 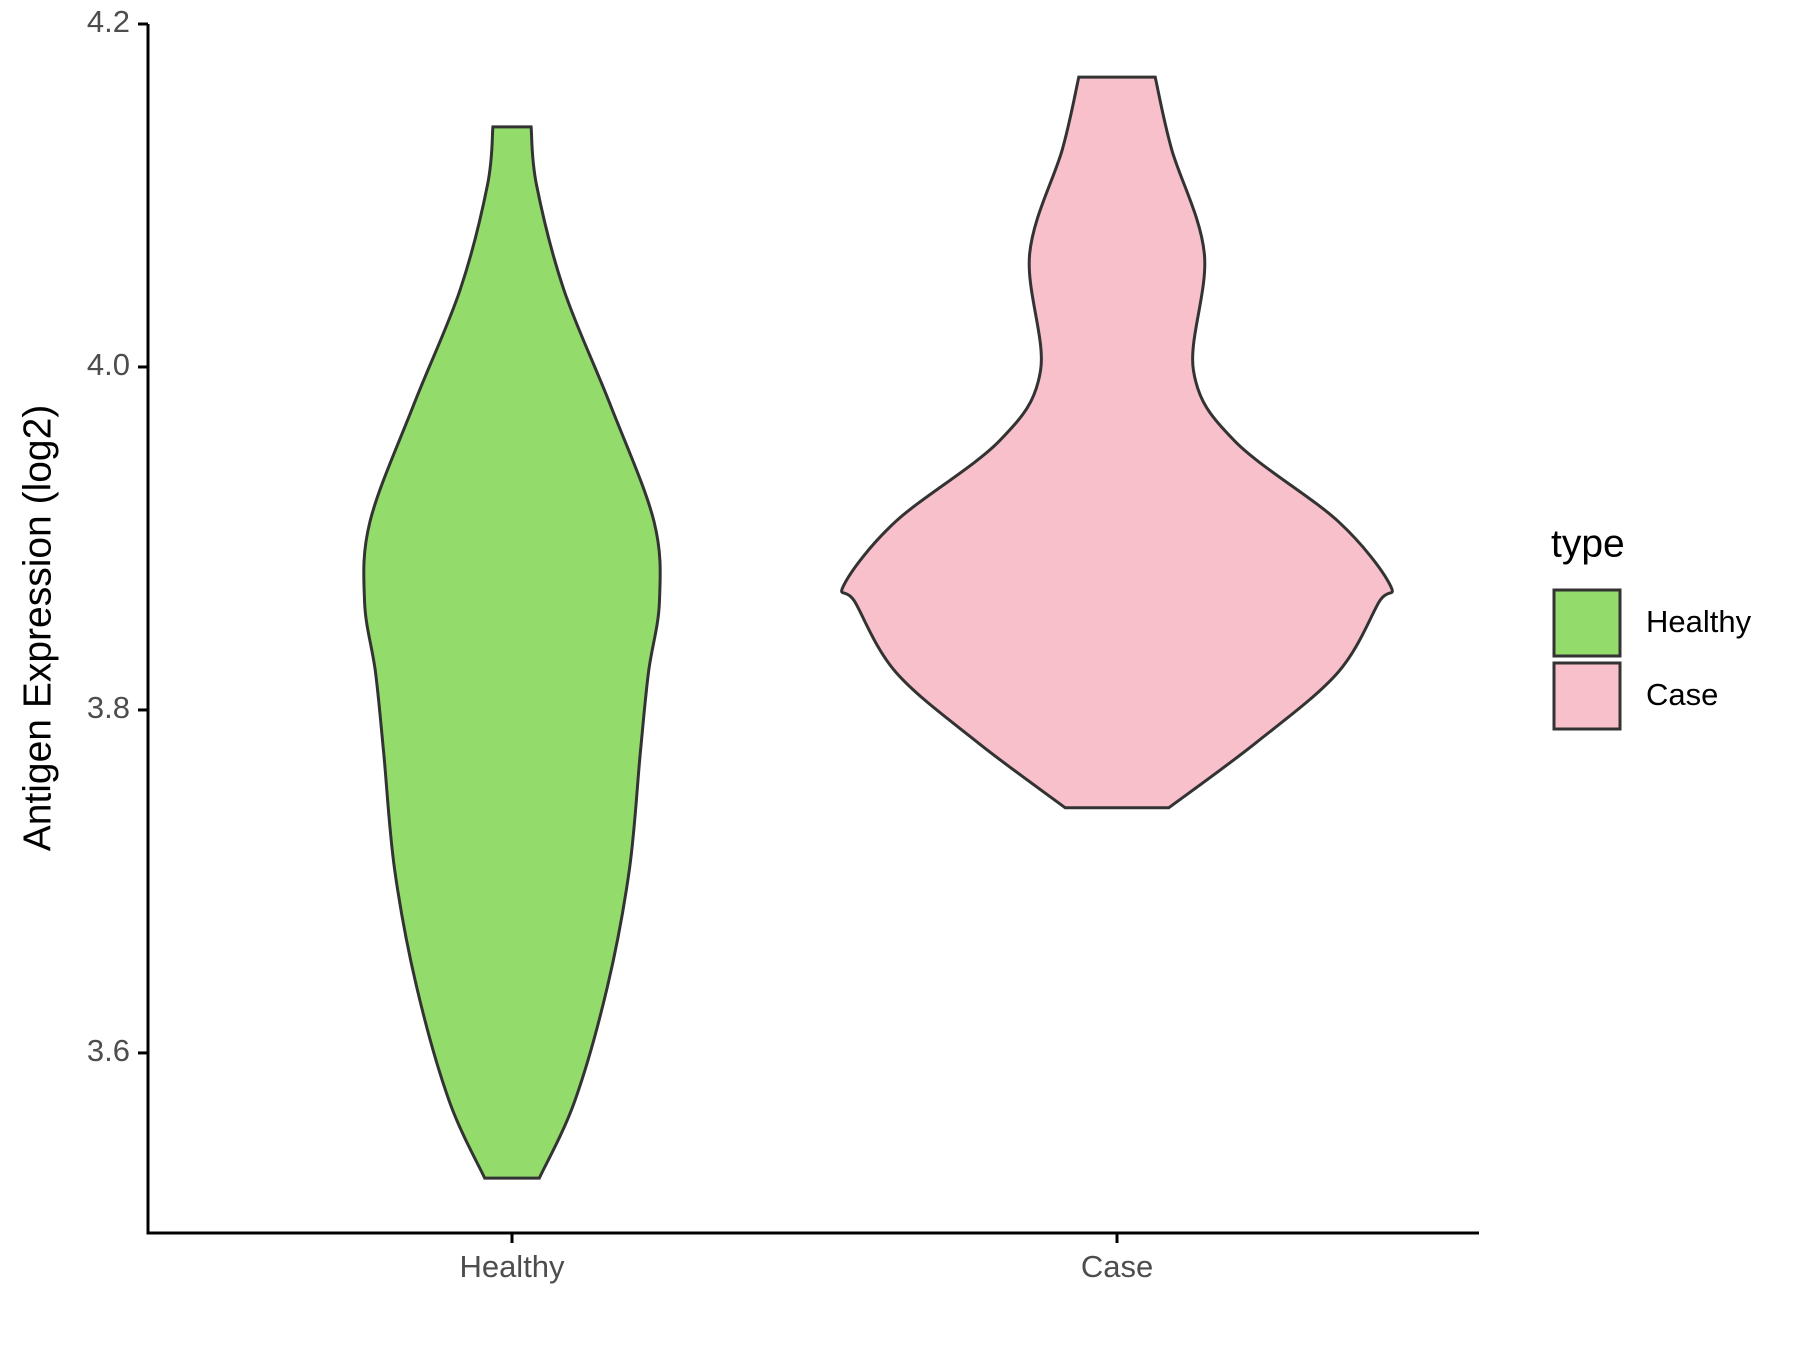 I want to click on y-tick-label: 4.0, so click(x=108, y=364).